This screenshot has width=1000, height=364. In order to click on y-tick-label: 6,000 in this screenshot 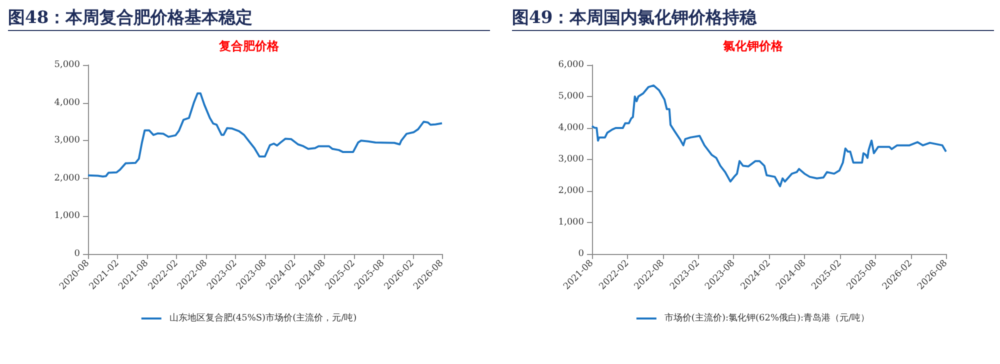, I will do `click(571, 65)`.